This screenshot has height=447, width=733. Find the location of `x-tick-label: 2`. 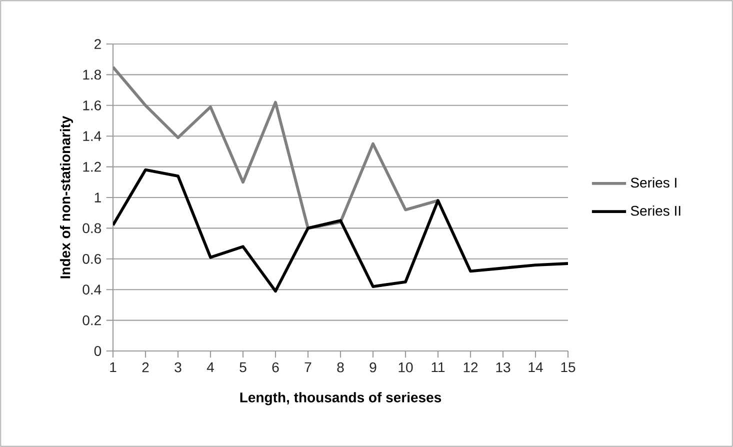

x-tick-label: 2 is located at coordinates (145, 367).